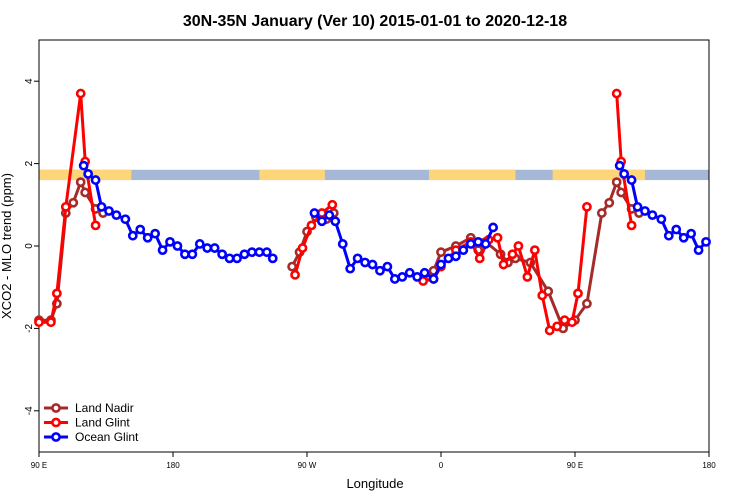 The width and height of the screenshot is (750, 500). Describe the element at coordinates (56, 437) in the screenshot. I see `legend-marker` at that location.